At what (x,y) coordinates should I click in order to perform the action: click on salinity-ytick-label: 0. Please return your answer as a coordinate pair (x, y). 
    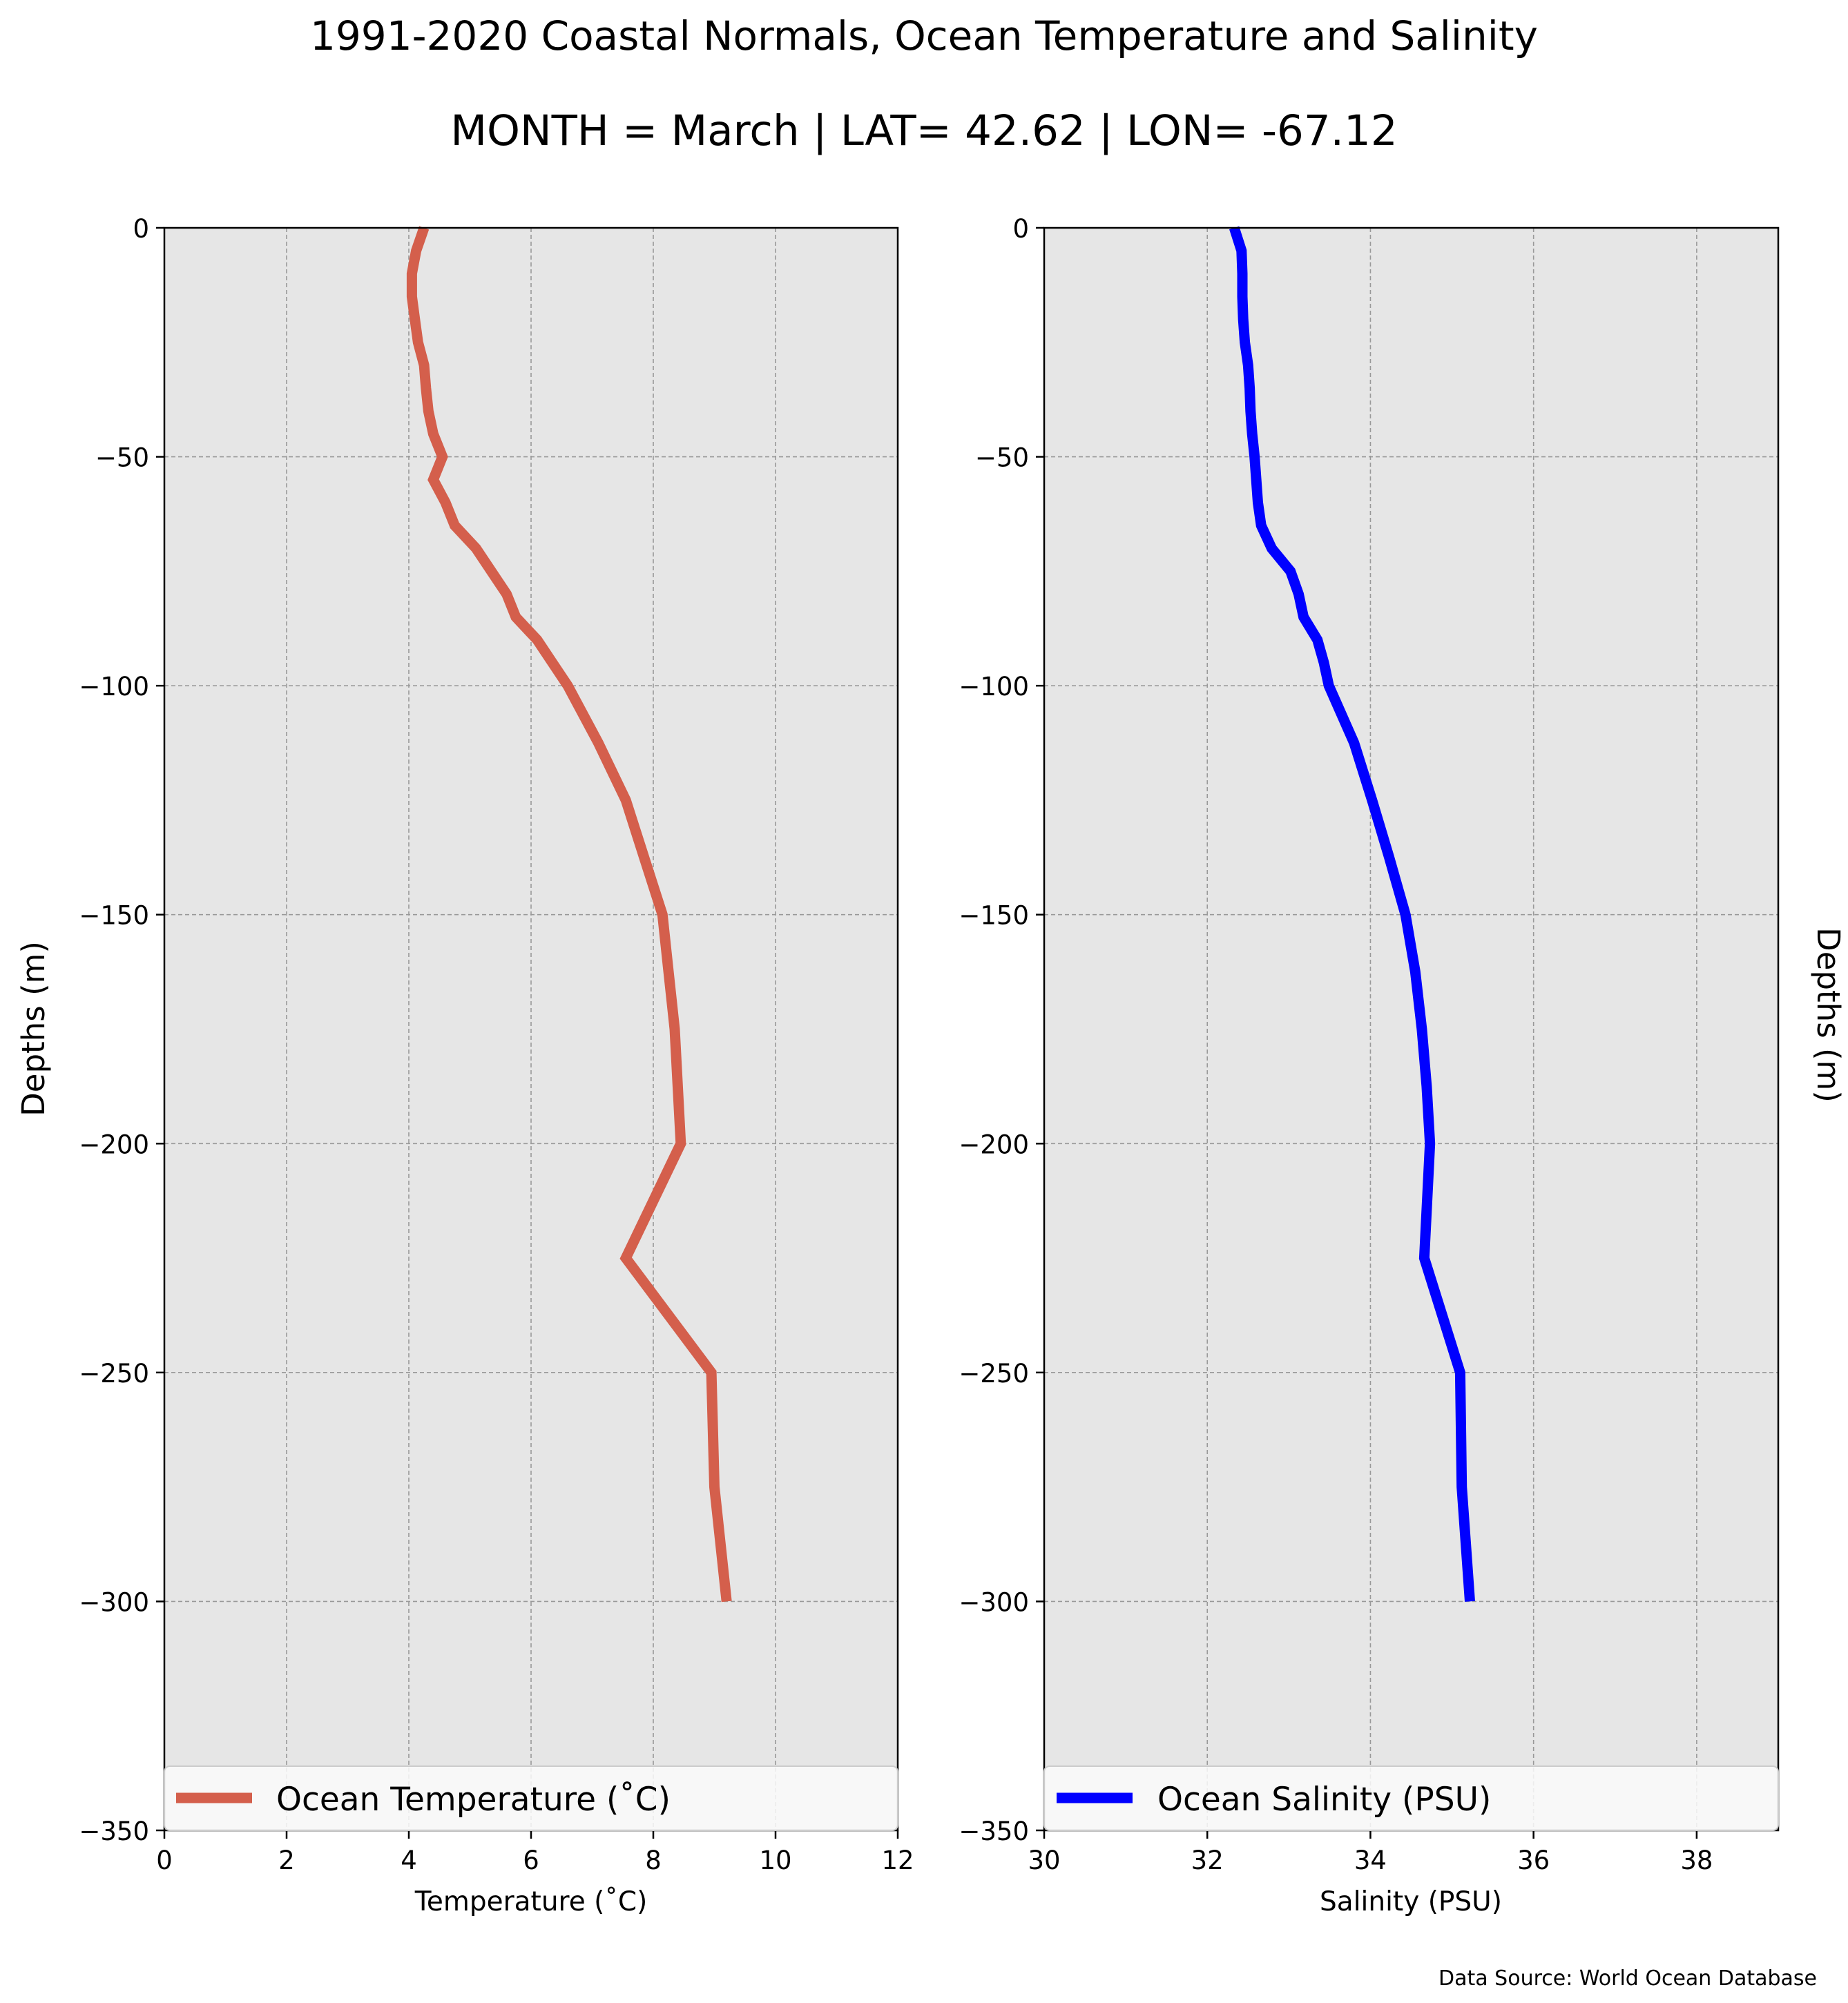
    Looking at the image, I should click on (1020, 229).